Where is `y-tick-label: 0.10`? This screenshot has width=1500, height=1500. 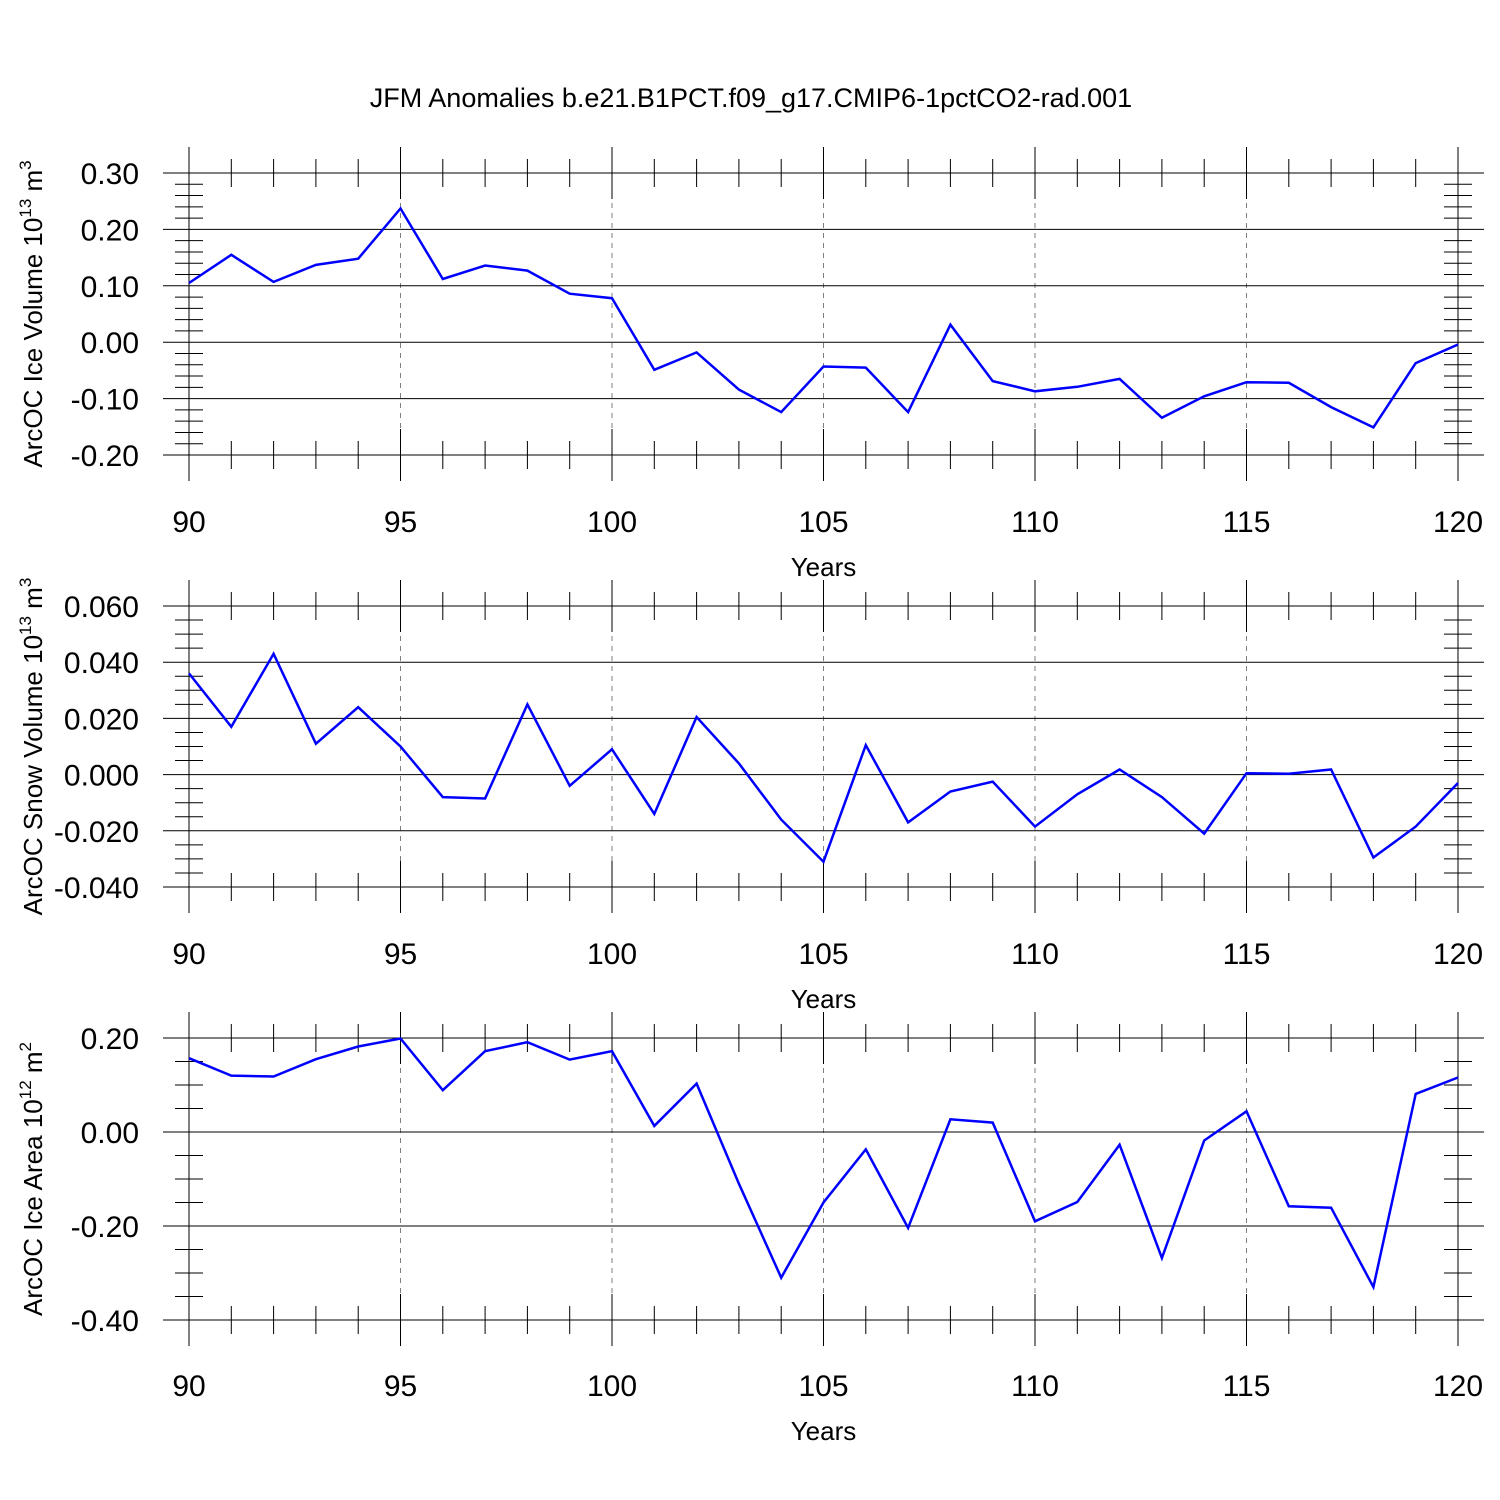
y-tick-label: 0.10 is located at coordinates (110, 287).